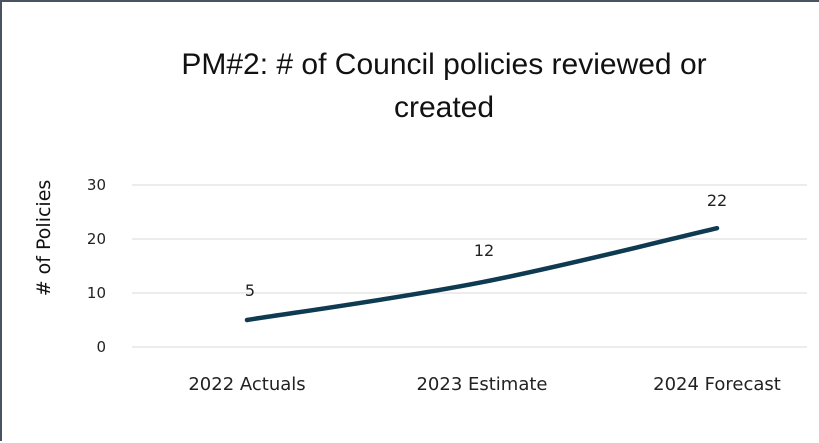  Describe the element at coordinates (44, 238) in the screenshot. I see `y-axis-label: # of Policies` at that location.